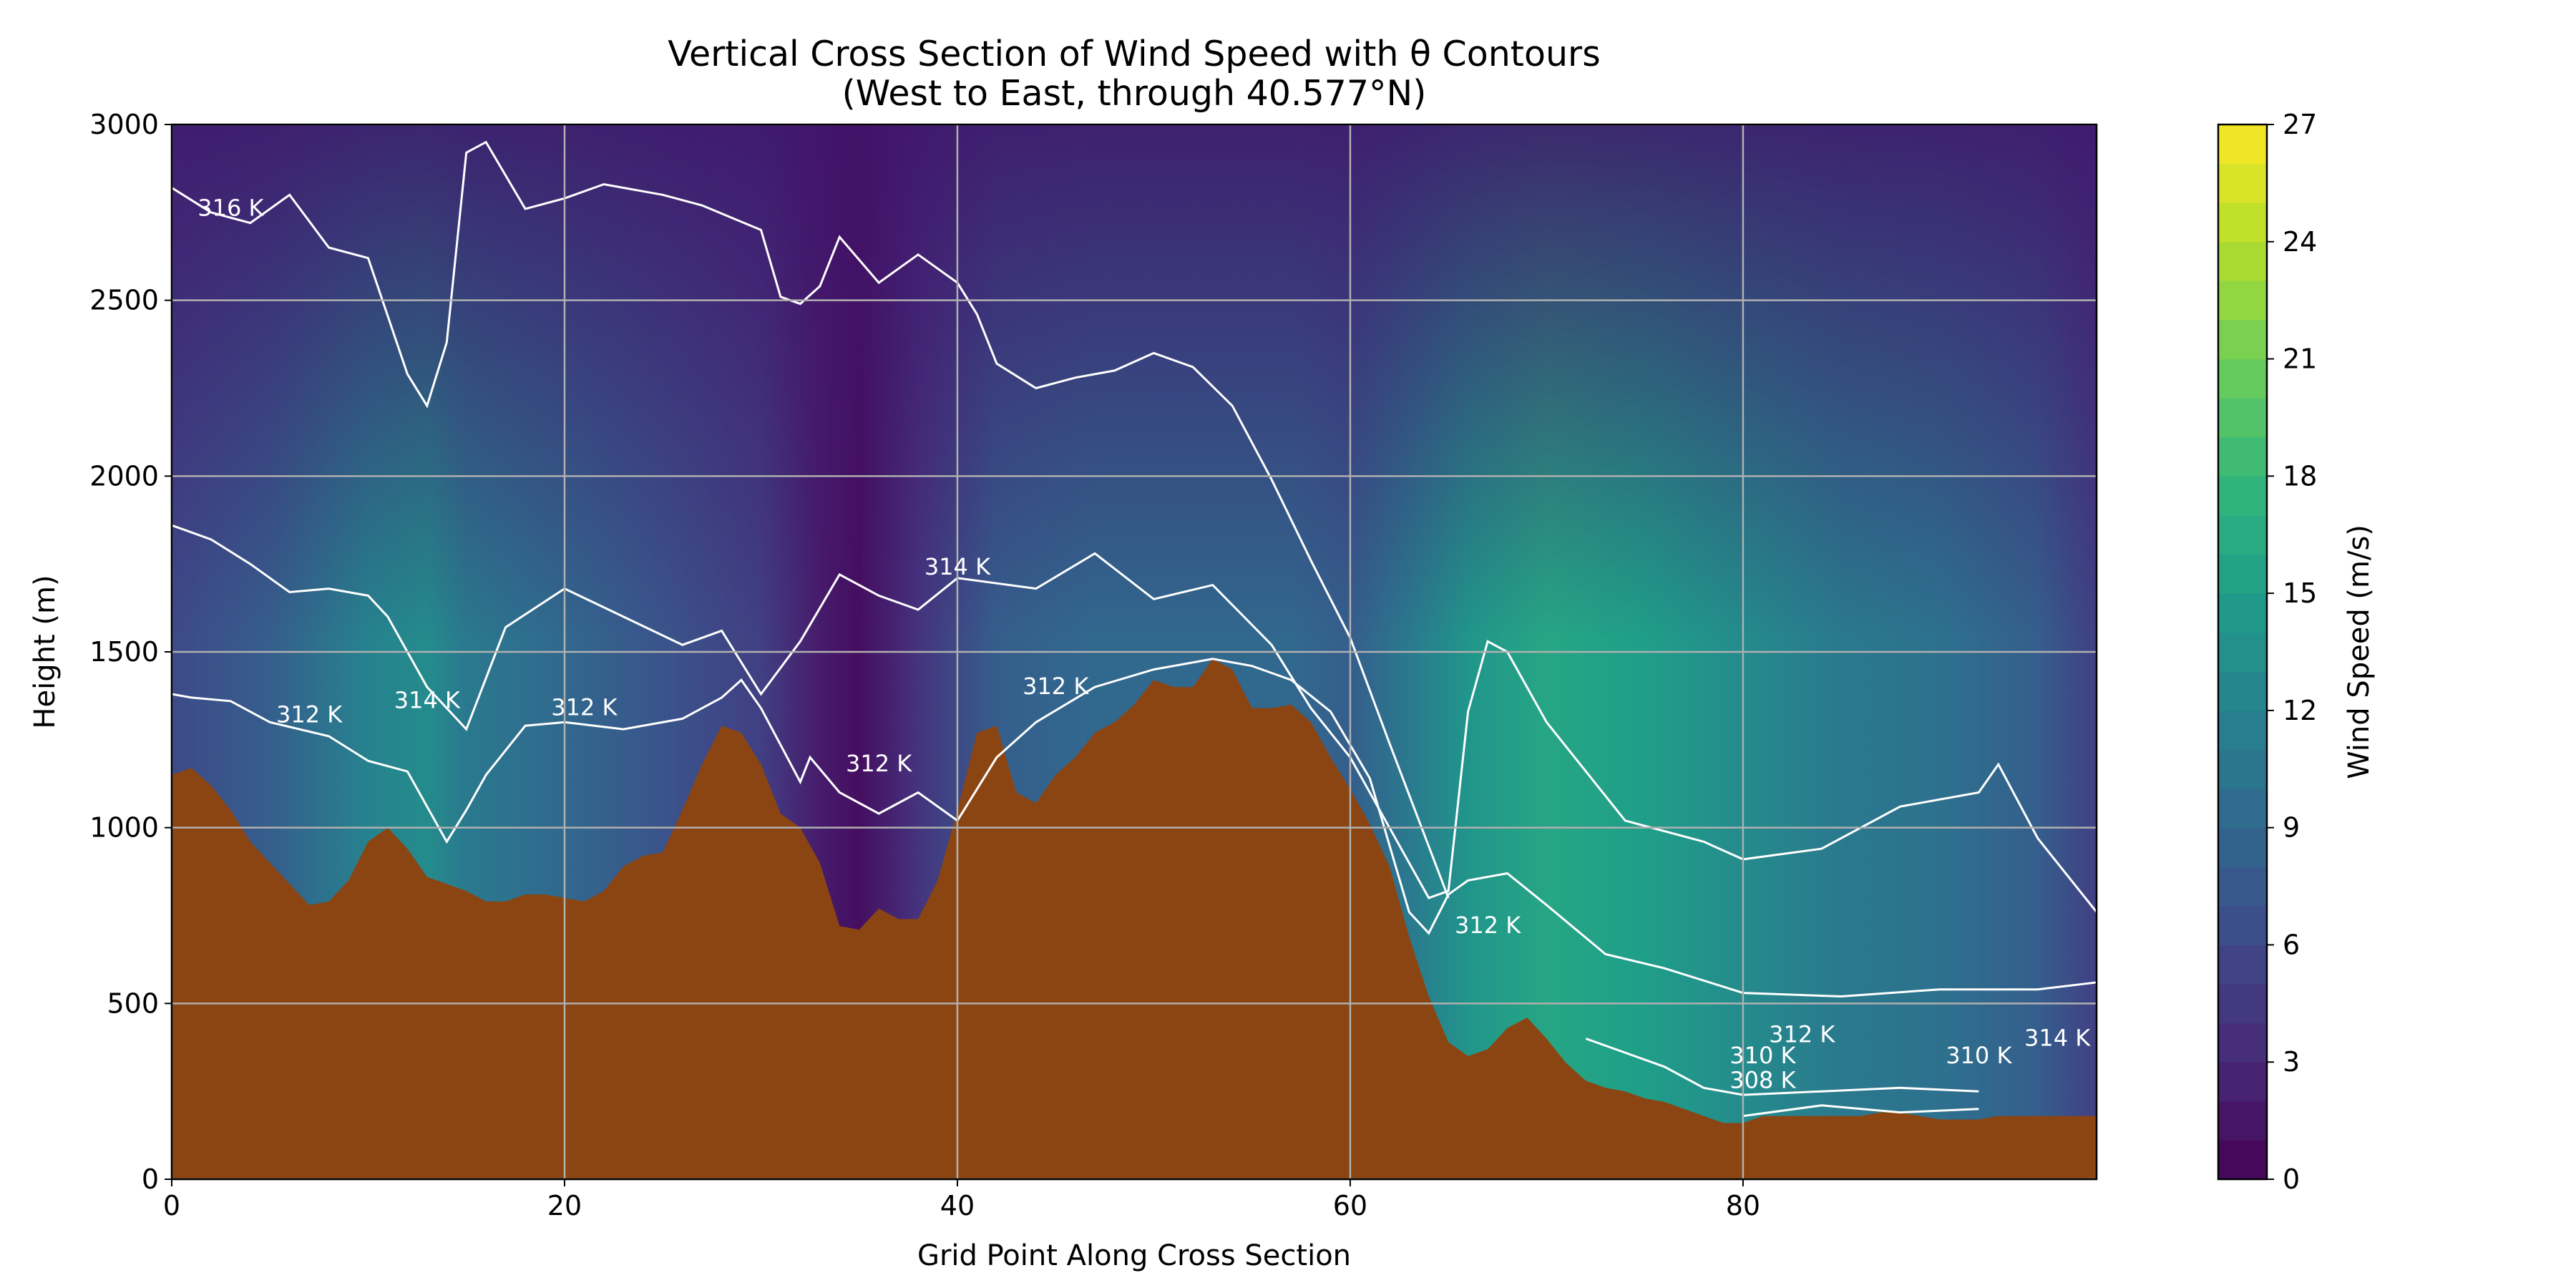 The image size is (2576, 1288). I want to click on y-tick-label: 1000, so click(124, 828).